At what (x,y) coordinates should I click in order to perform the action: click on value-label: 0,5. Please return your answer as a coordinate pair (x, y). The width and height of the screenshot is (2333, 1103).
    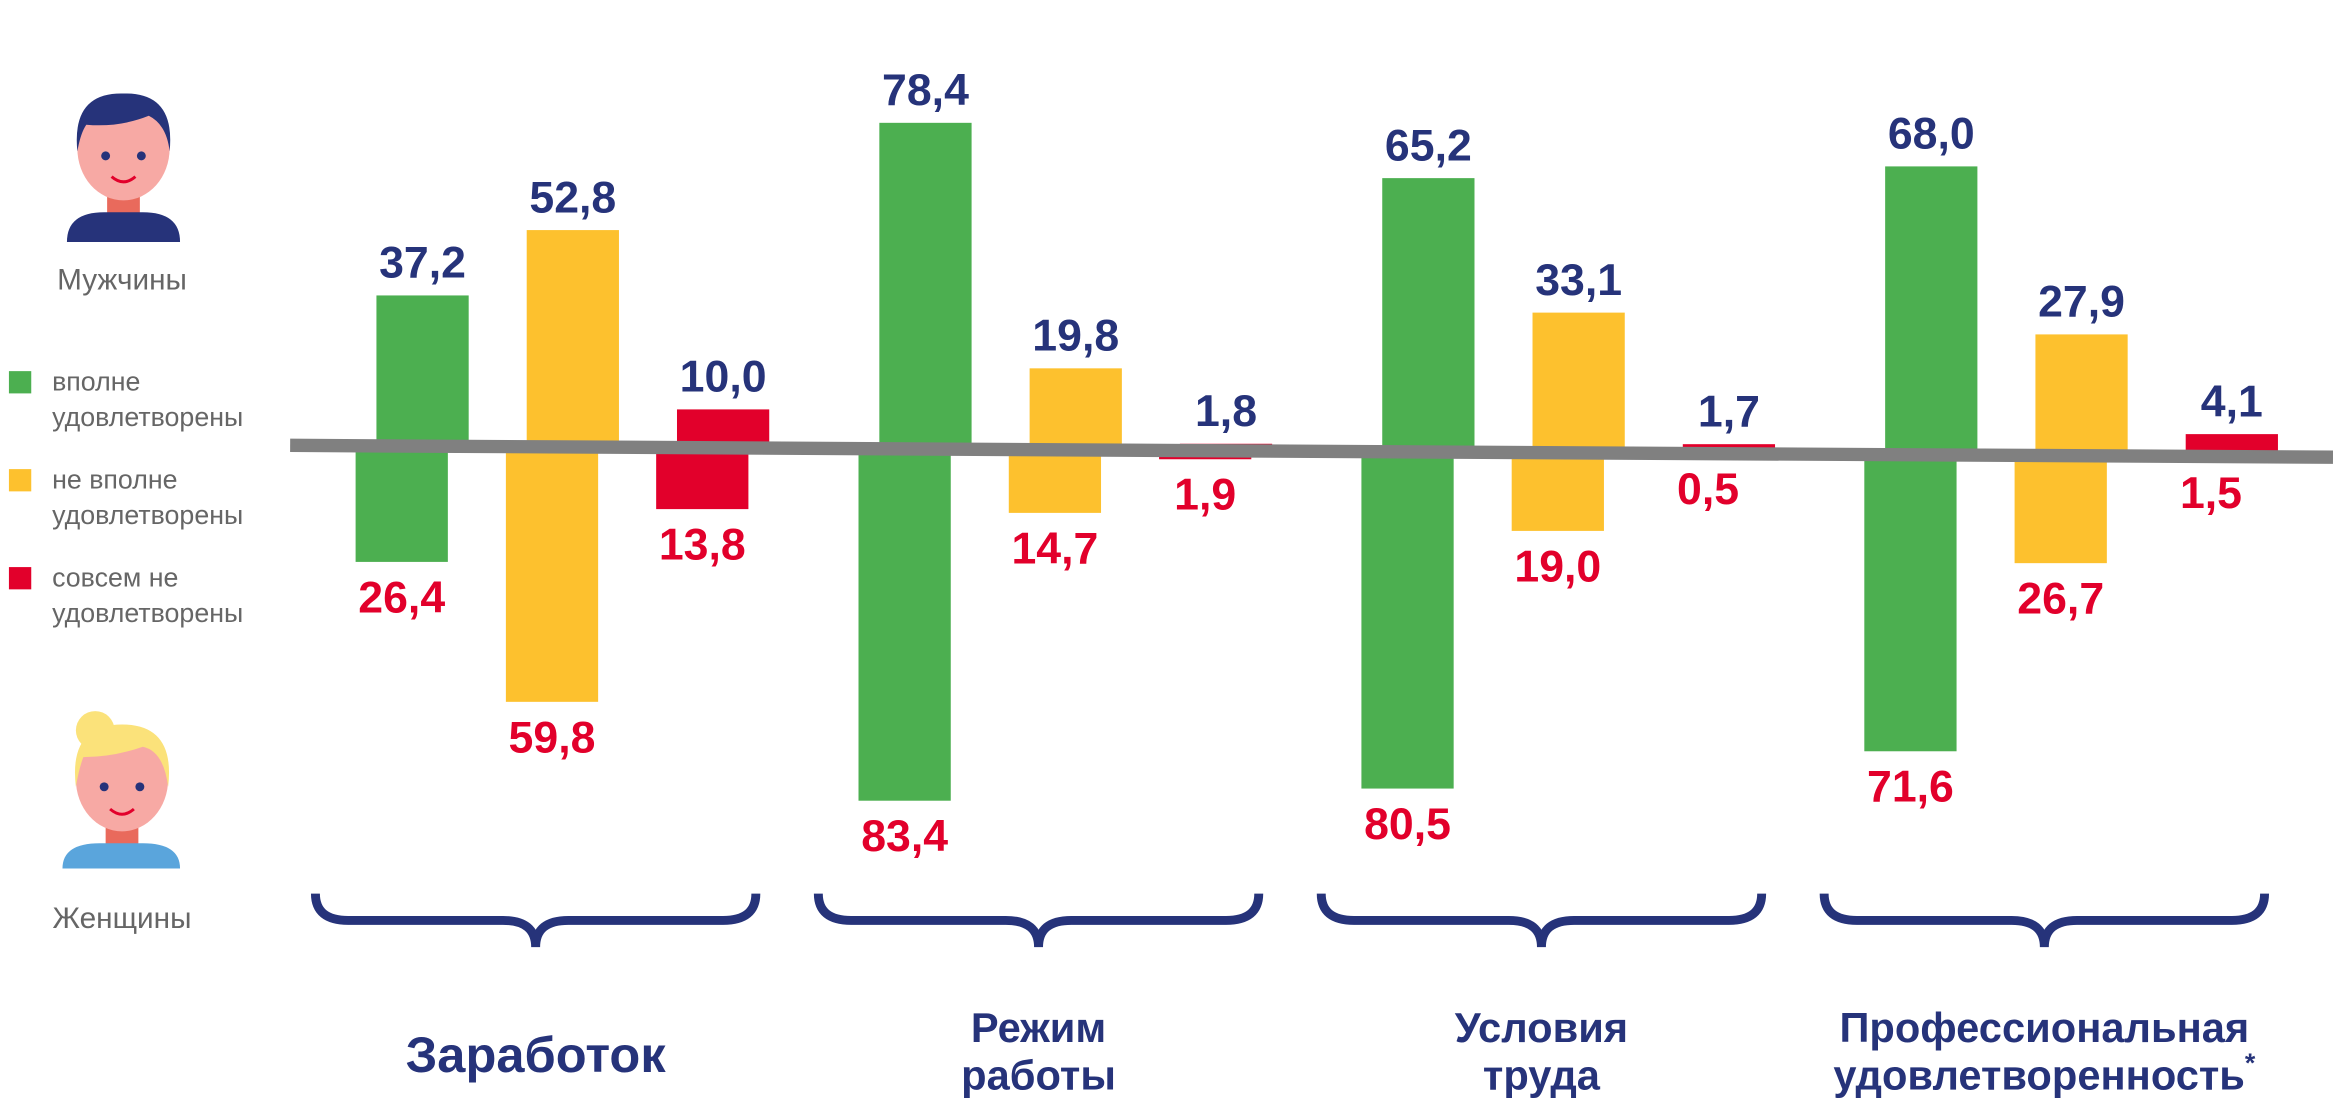
    Looking at the image, I should click on (1708, 489).